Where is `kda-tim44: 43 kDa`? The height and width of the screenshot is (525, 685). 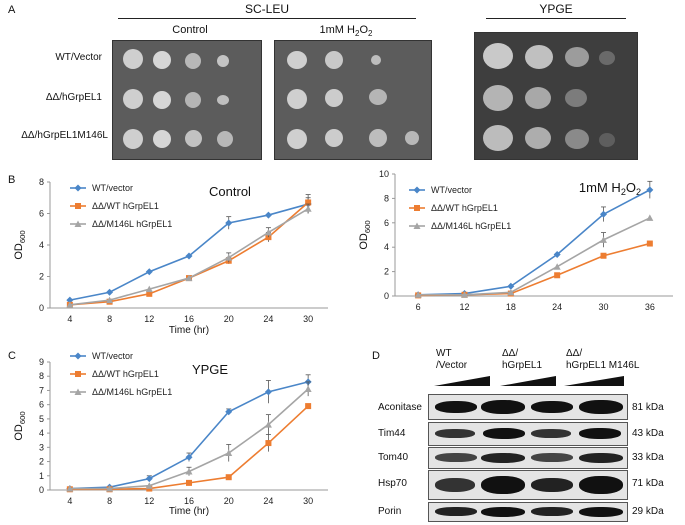
kda-tim44: 43 kDa is located at coordinates (648, 433).